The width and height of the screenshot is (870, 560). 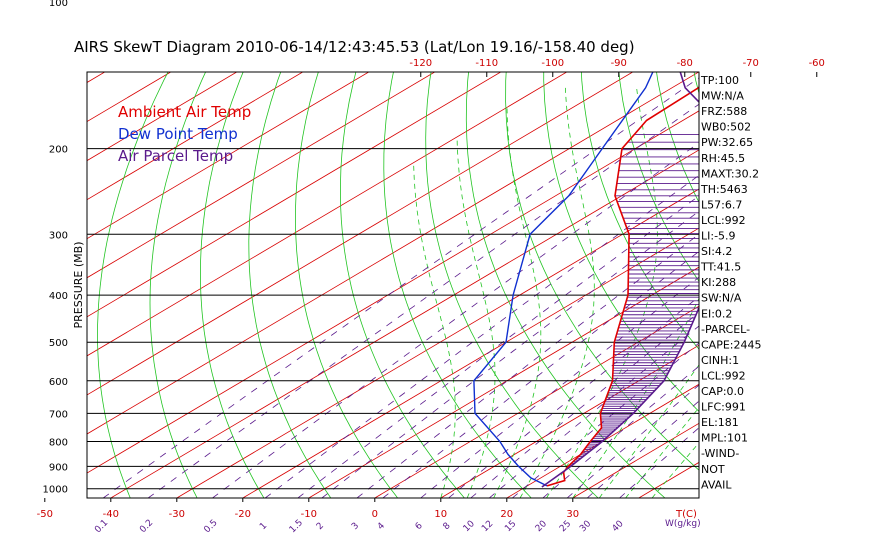 What do you see at coordinates (45, 514) in the screenshot?
I see `bottom-temp-tick-label: -50` at bounding box center [45, 514].